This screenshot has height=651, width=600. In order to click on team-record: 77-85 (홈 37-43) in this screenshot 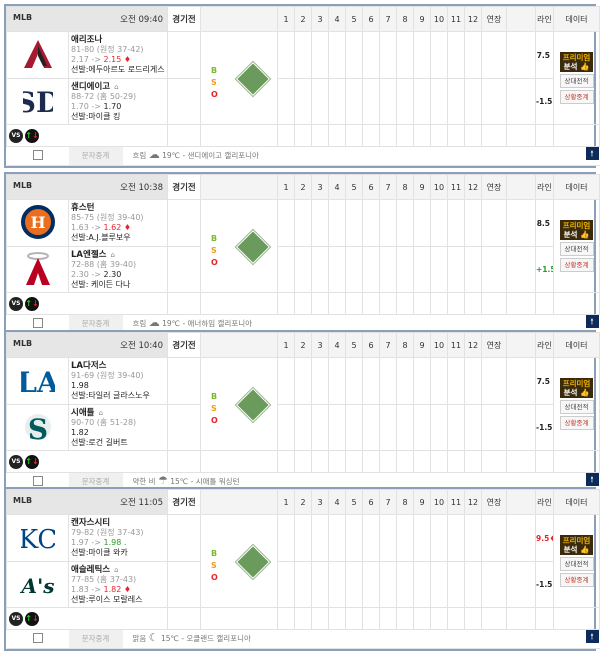, I will do `click(104, 579)`.